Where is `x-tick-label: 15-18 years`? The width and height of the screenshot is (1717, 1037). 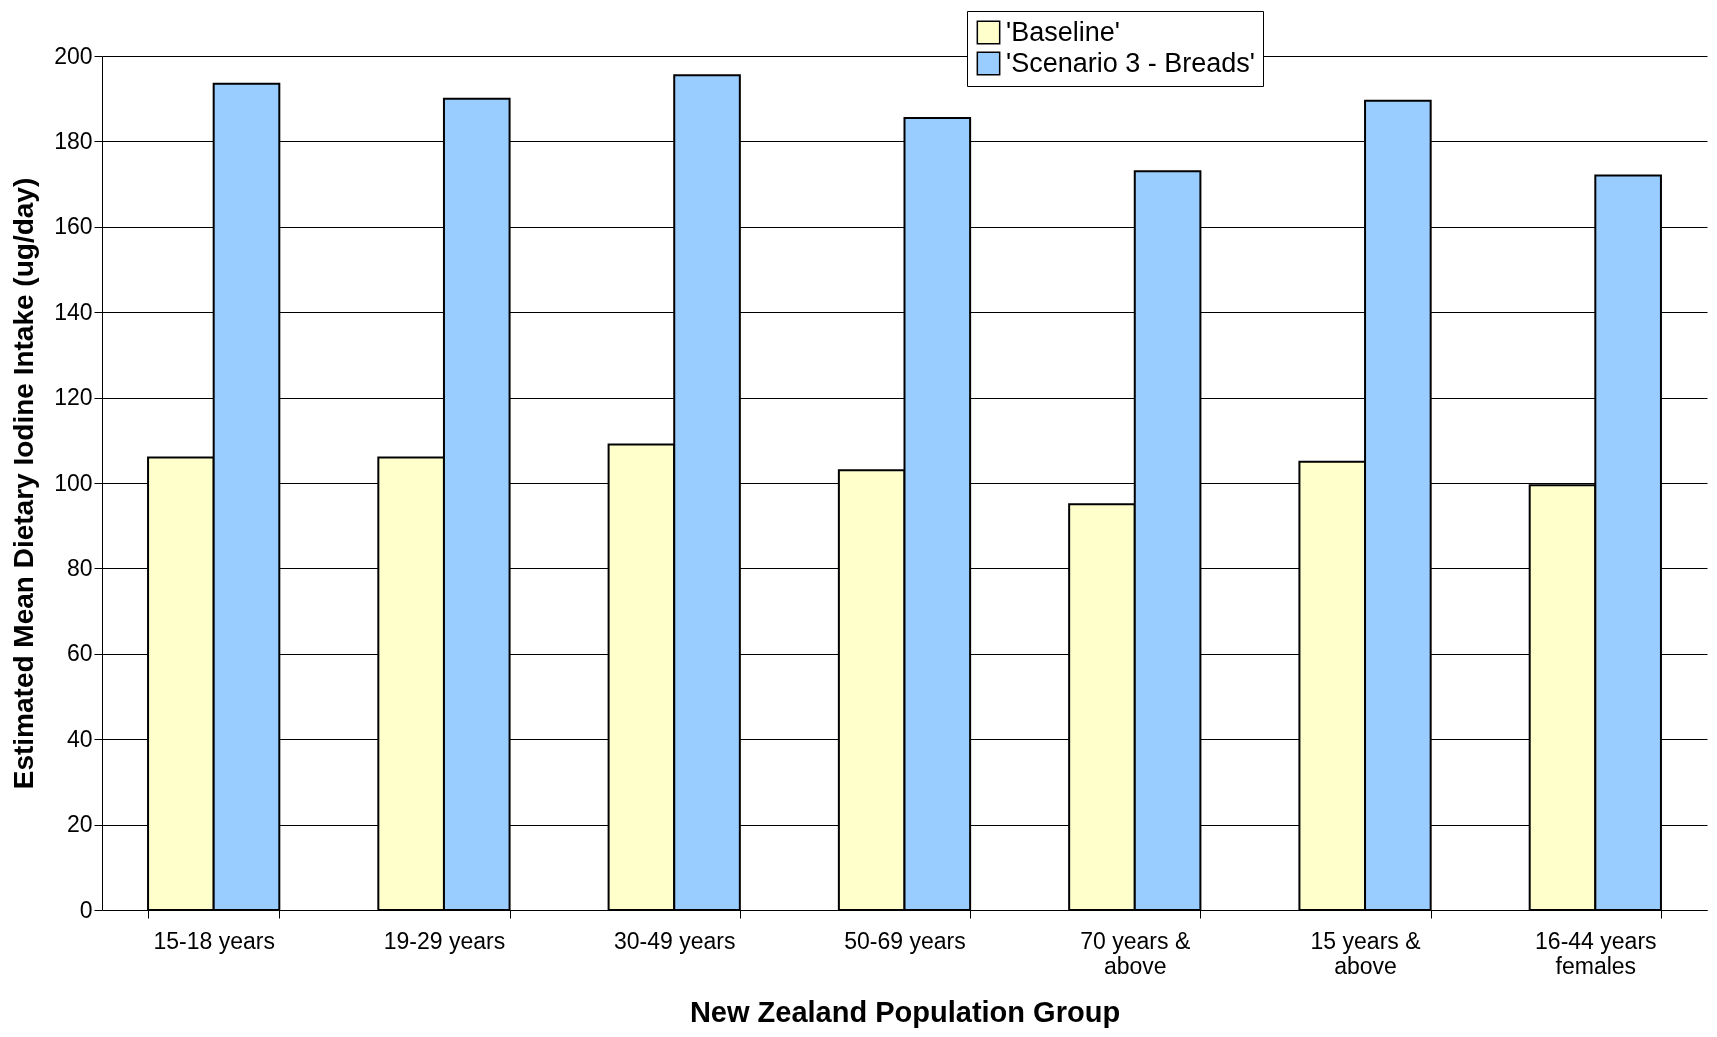 x-tick-label: 15-18 years is located at coordinates (214, 940).